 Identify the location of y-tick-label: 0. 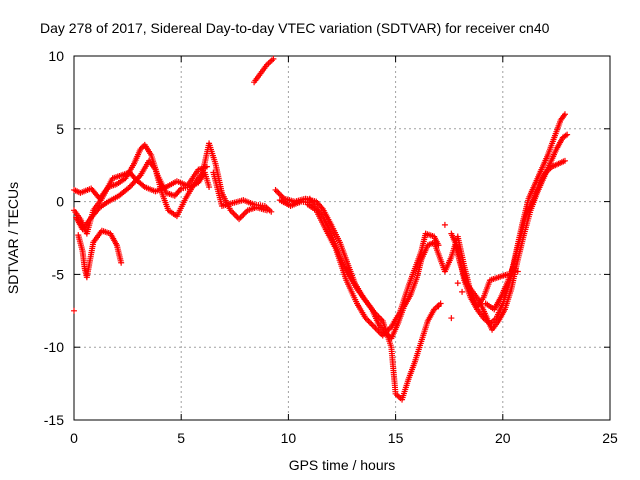
(60, 202).